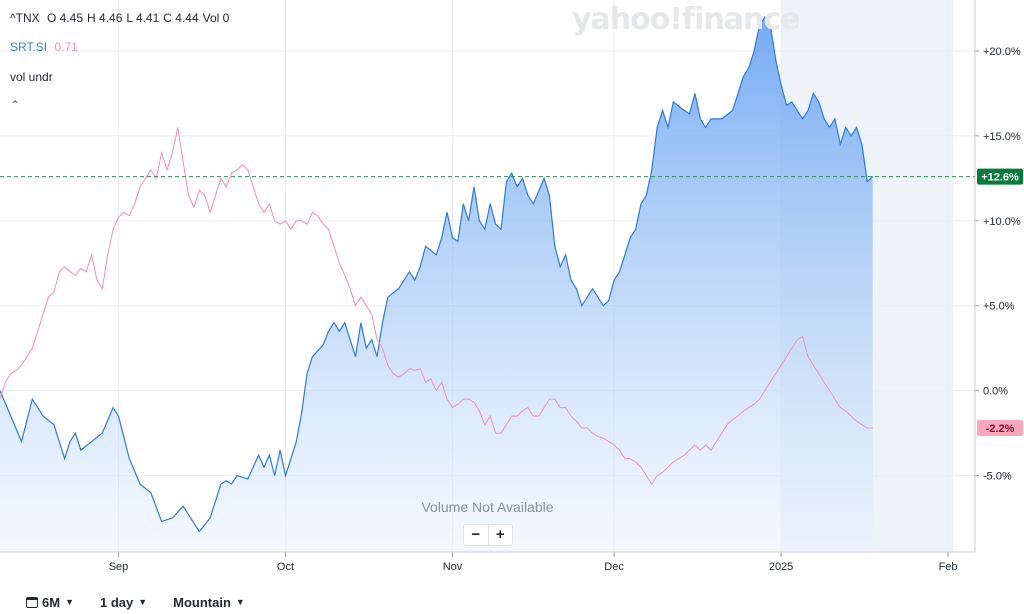  What do you see at coordinates (948, 567) in the screenshot?
I see `x-tick-label: Feb` at bounding box center [948, 567].